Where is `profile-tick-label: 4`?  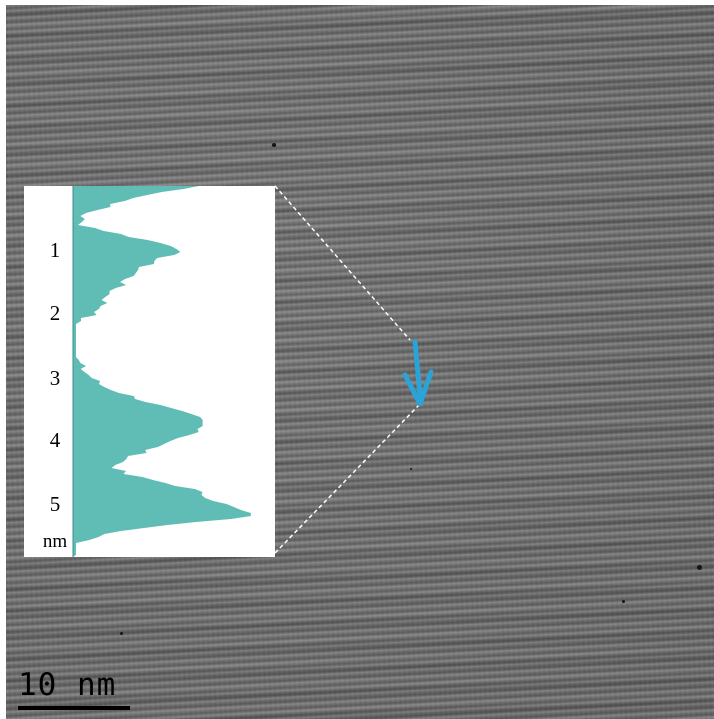 profile-tick-label: 4 is located at coordinates (55, 440).